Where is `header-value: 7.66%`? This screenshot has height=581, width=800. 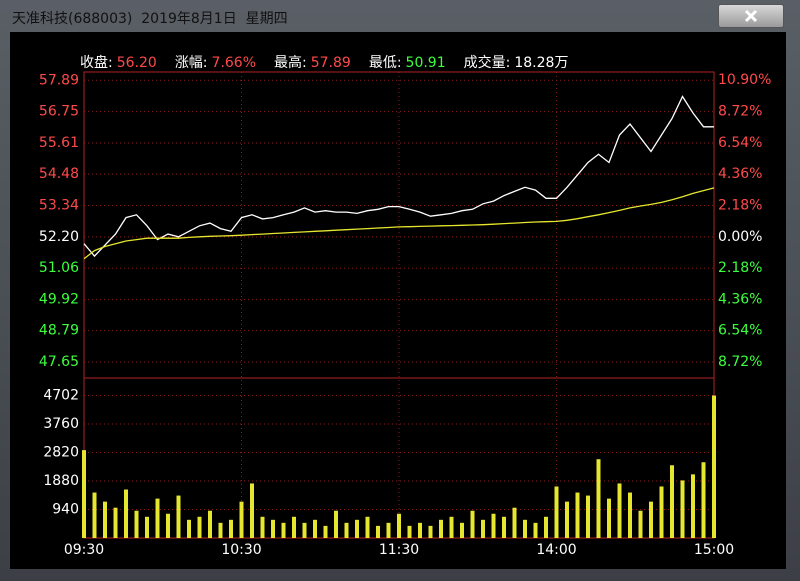
header-value: 7.66% is located at coordinates (234, 63).